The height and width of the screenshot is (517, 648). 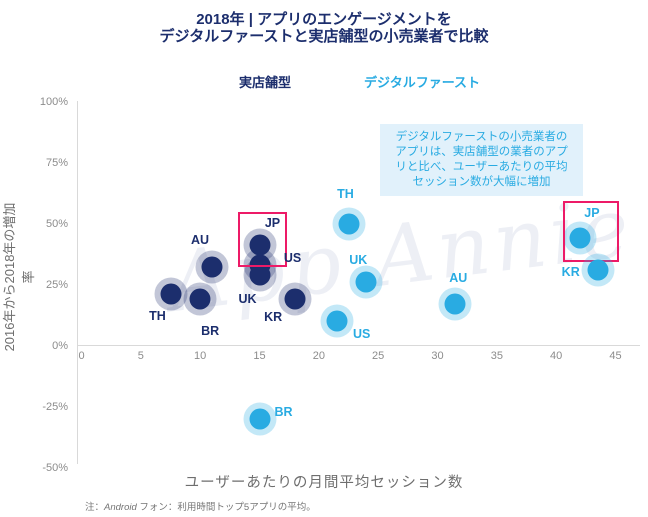 What do you see at coordinates (81, 356) in the screenshot?
I see `x-tick-0: 0` at bounding box center [81, 356].